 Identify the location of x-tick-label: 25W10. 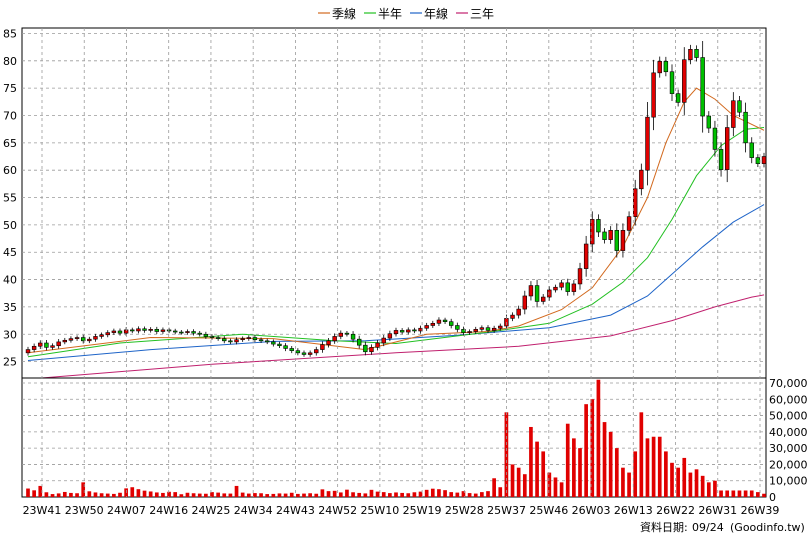
(379, 510).